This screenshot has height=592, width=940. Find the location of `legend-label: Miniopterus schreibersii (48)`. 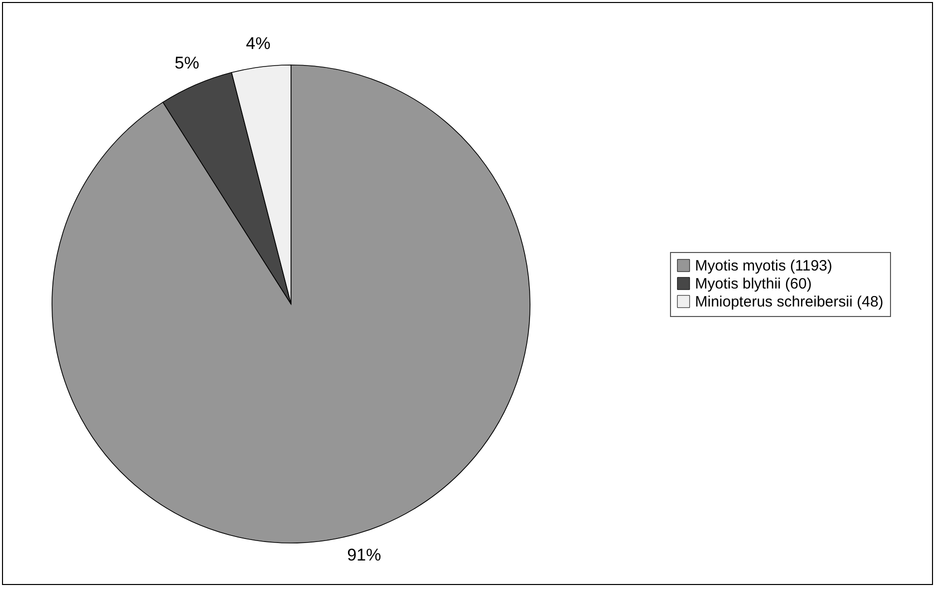

legend-label: Miniopterus schreibersii (48) is located at coordinates (789, 302).